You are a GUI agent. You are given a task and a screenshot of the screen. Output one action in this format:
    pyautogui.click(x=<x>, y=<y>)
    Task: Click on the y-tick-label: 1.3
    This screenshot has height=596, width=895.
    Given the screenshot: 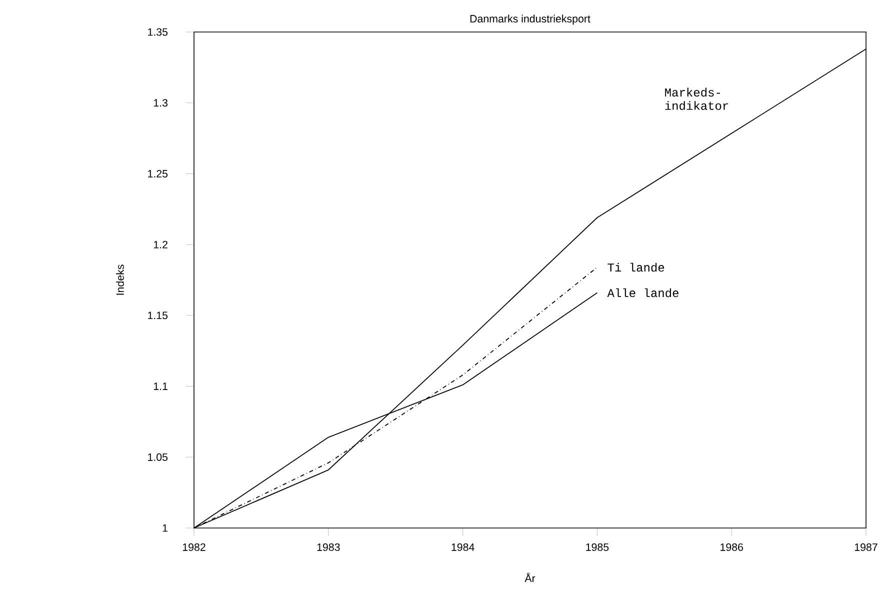 What is the action you would take?
    pyautogui.click(x=161, y=103)
    